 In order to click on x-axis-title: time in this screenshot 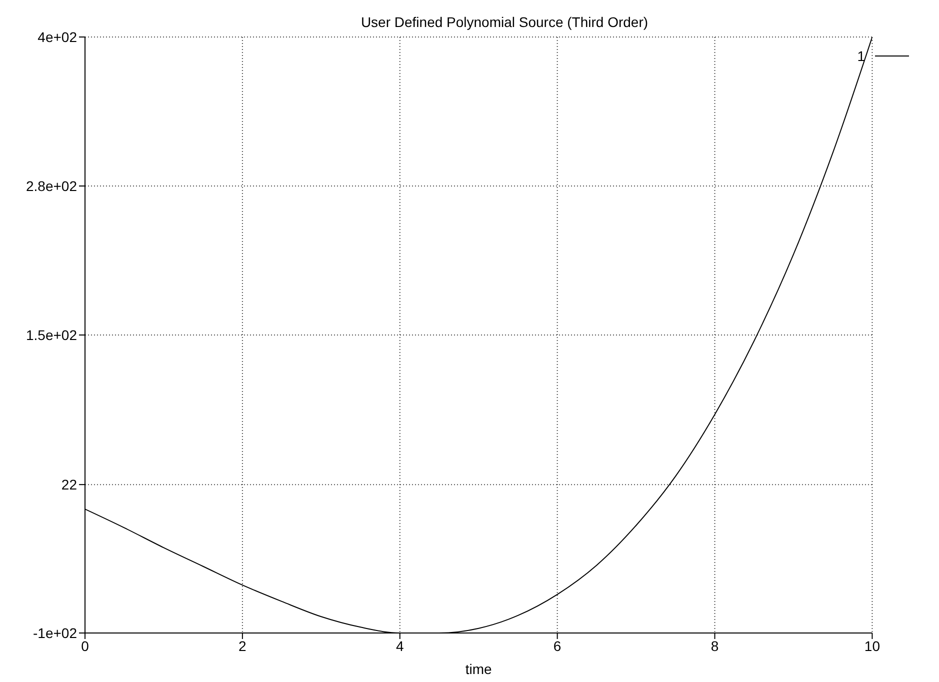, I will do `click(478, 669)`.